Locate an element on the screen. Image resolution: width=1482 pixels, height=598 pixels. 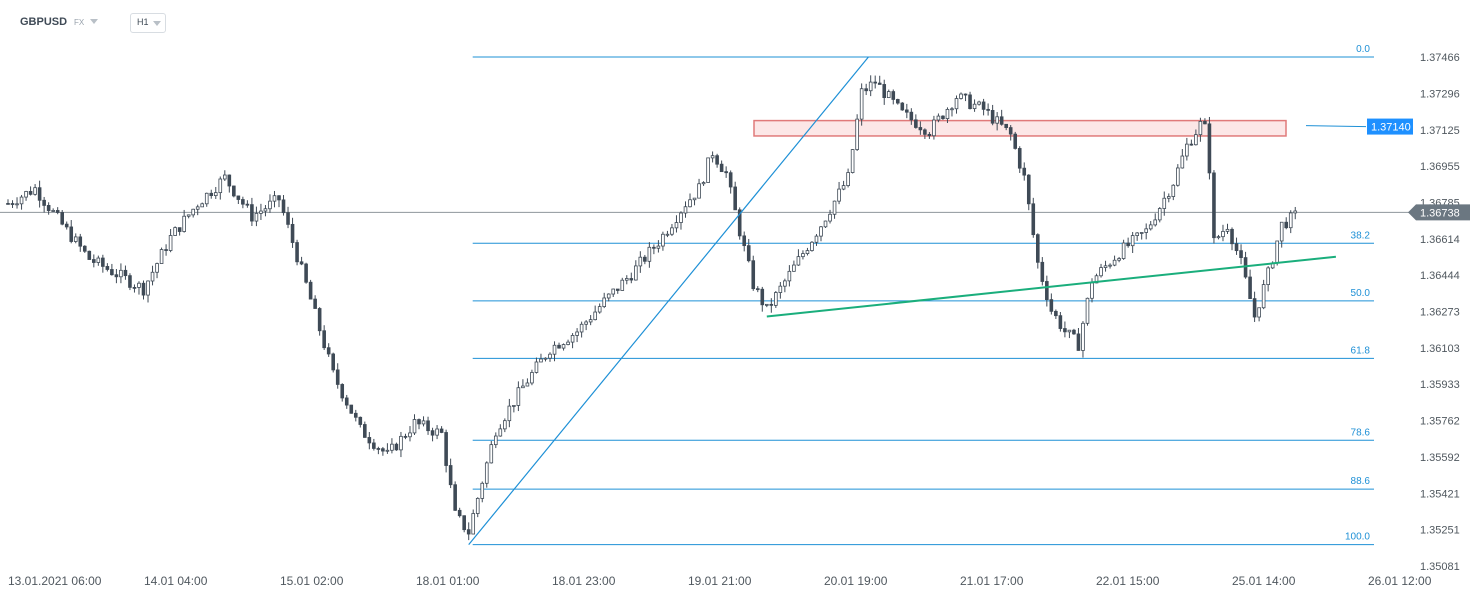
trendline is located at coordinates (1051, 286).